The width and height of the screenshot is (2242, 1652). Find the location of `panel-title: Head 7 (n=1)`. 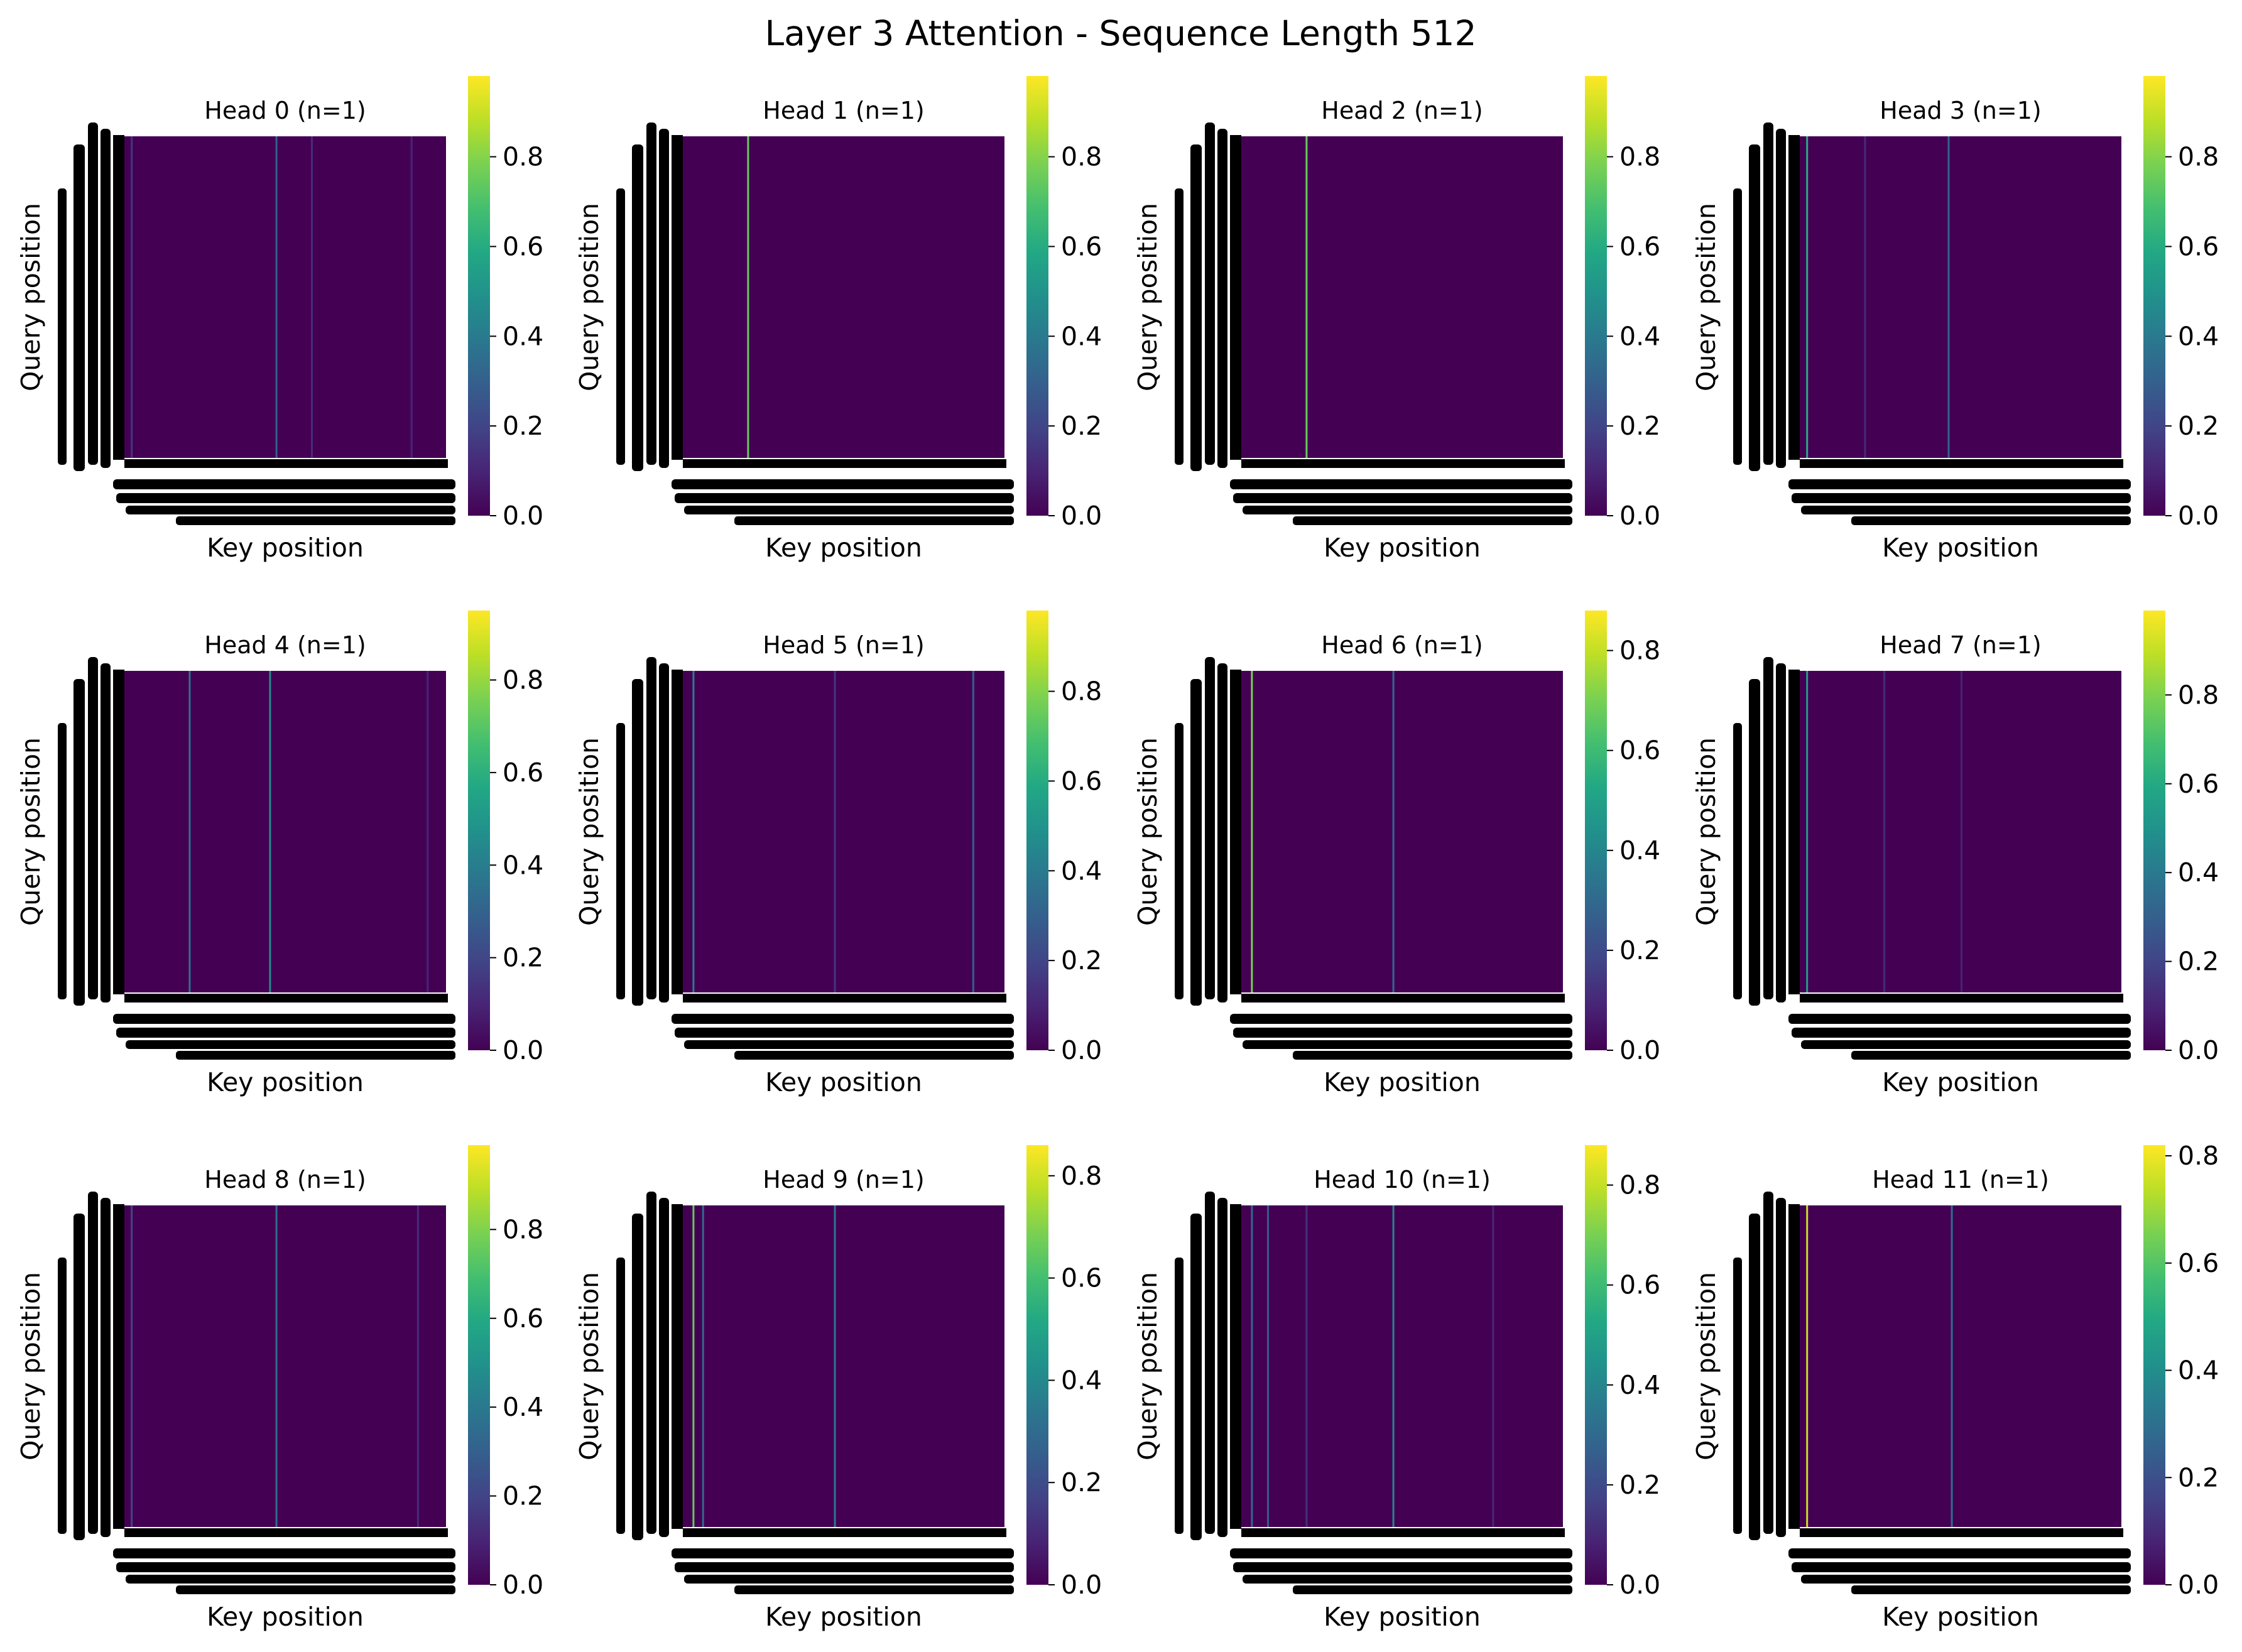

panel-title: Head 7 (n=1) is located at coordinates (1960, 645).